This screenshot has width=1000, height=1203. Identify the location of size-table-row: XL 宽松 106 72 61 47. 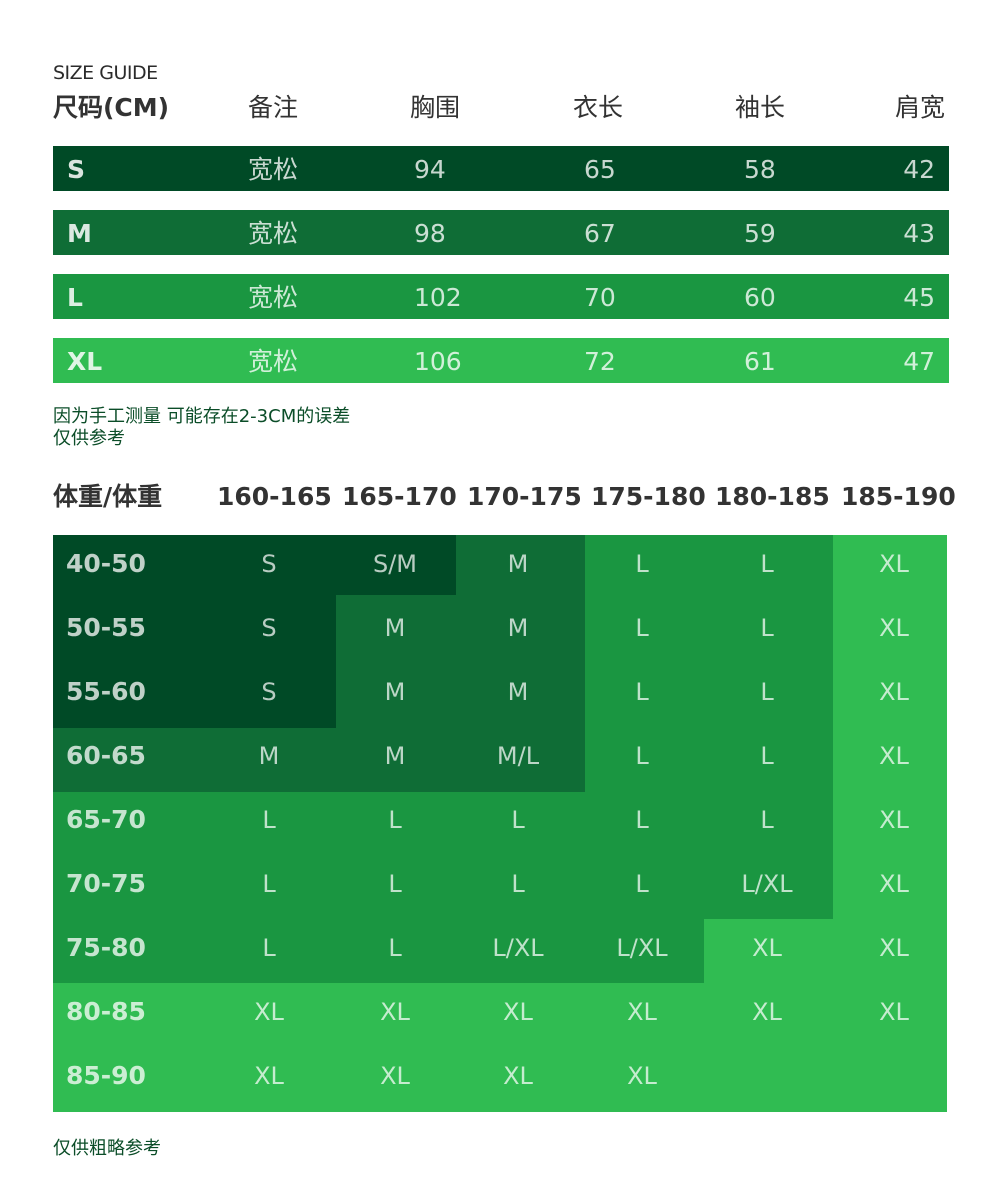
(501, 360).